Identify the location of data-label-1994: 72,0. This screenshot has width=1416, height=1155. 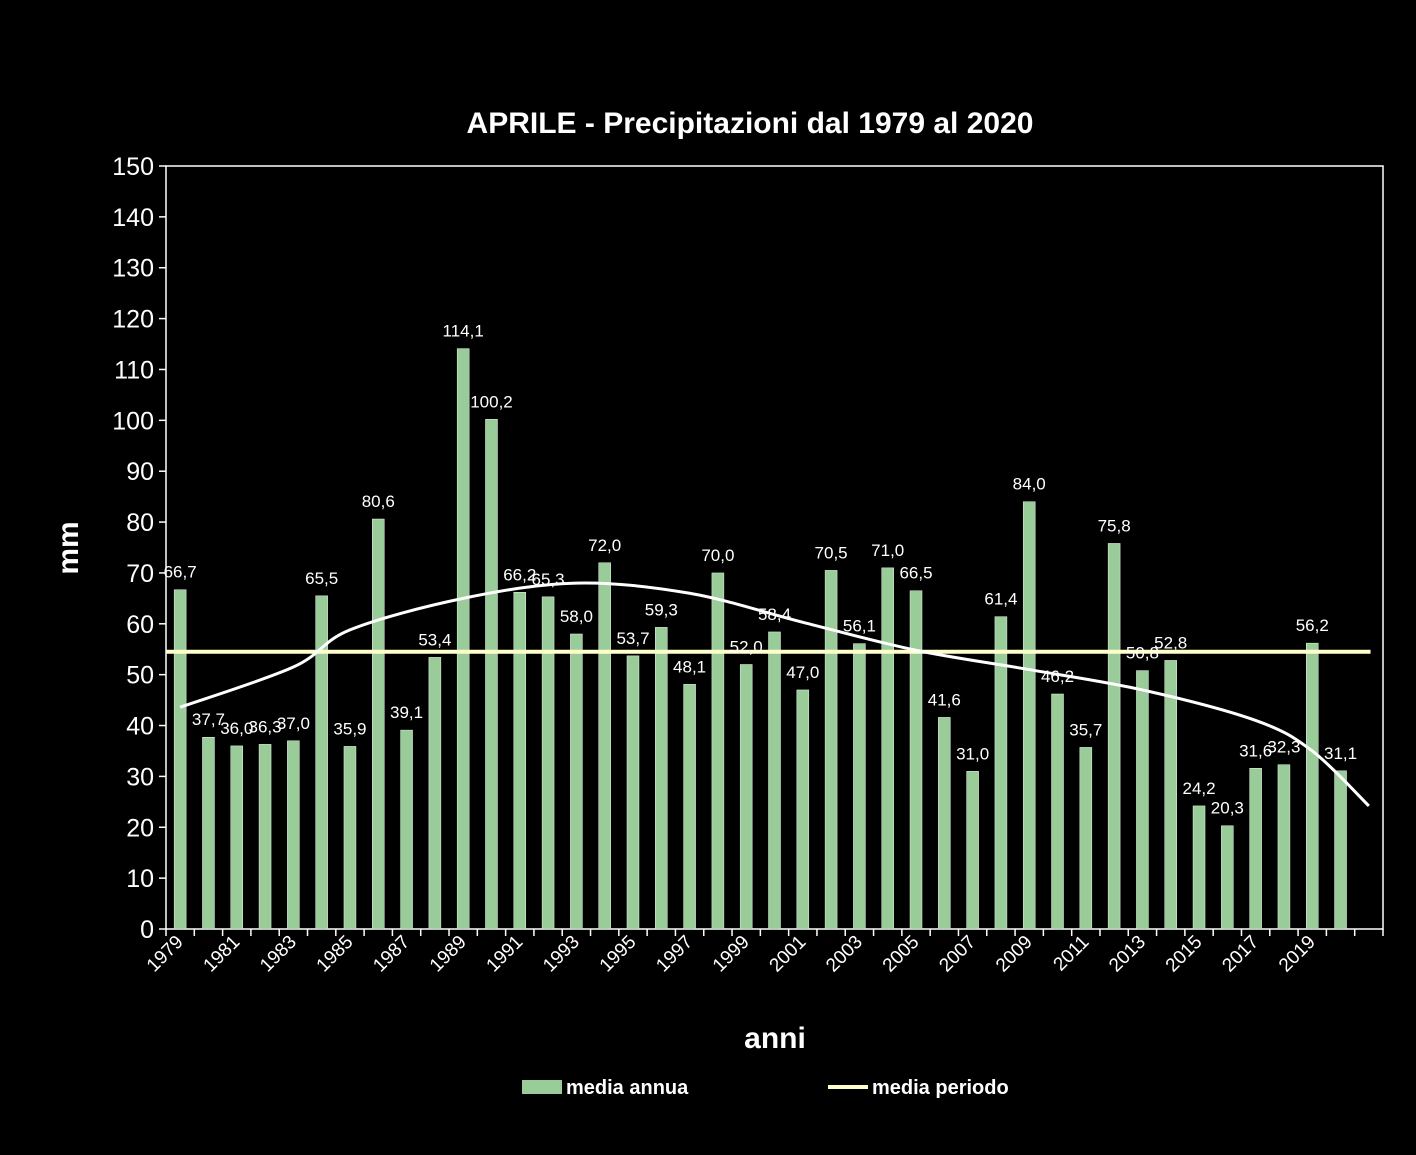
(604, 545).